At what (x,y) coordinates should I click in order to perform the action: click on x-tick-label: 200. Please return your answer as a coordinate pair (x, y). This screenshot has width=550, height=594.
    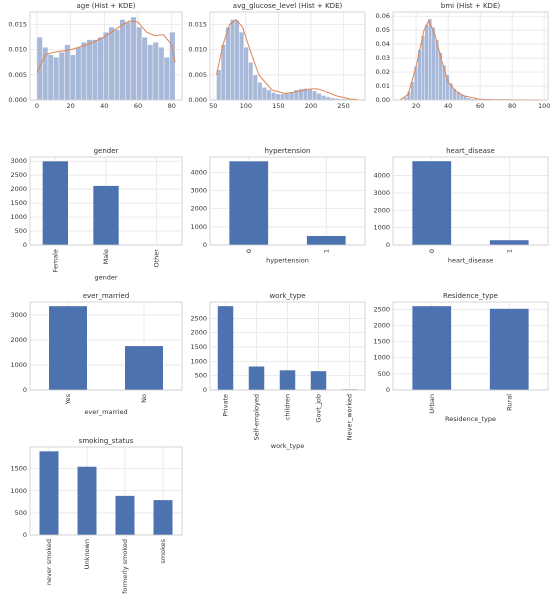
    Looking at the image, I should click on (311, 106).